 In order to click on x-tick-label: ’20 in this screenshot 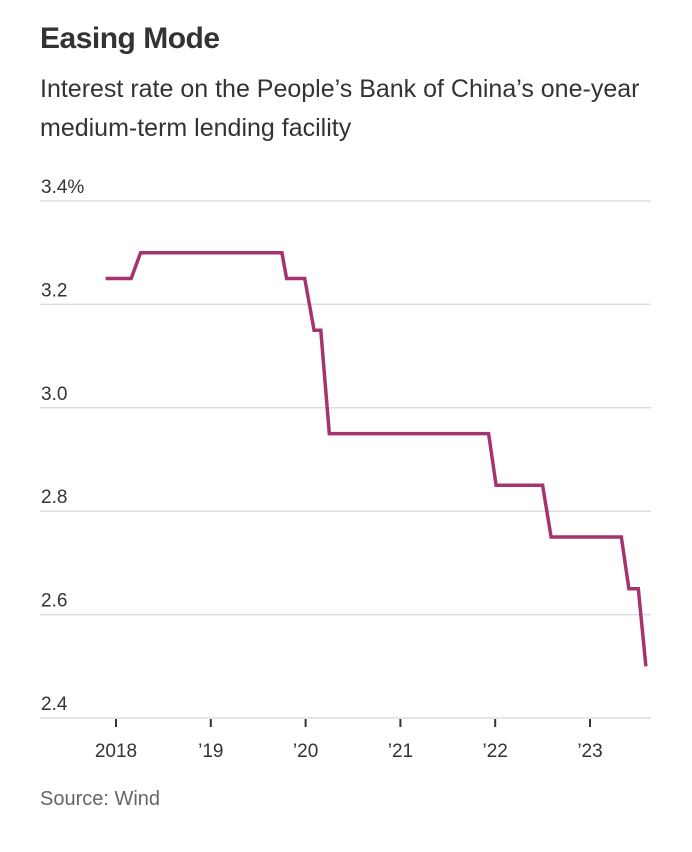, I will do `click(305, 751)`.